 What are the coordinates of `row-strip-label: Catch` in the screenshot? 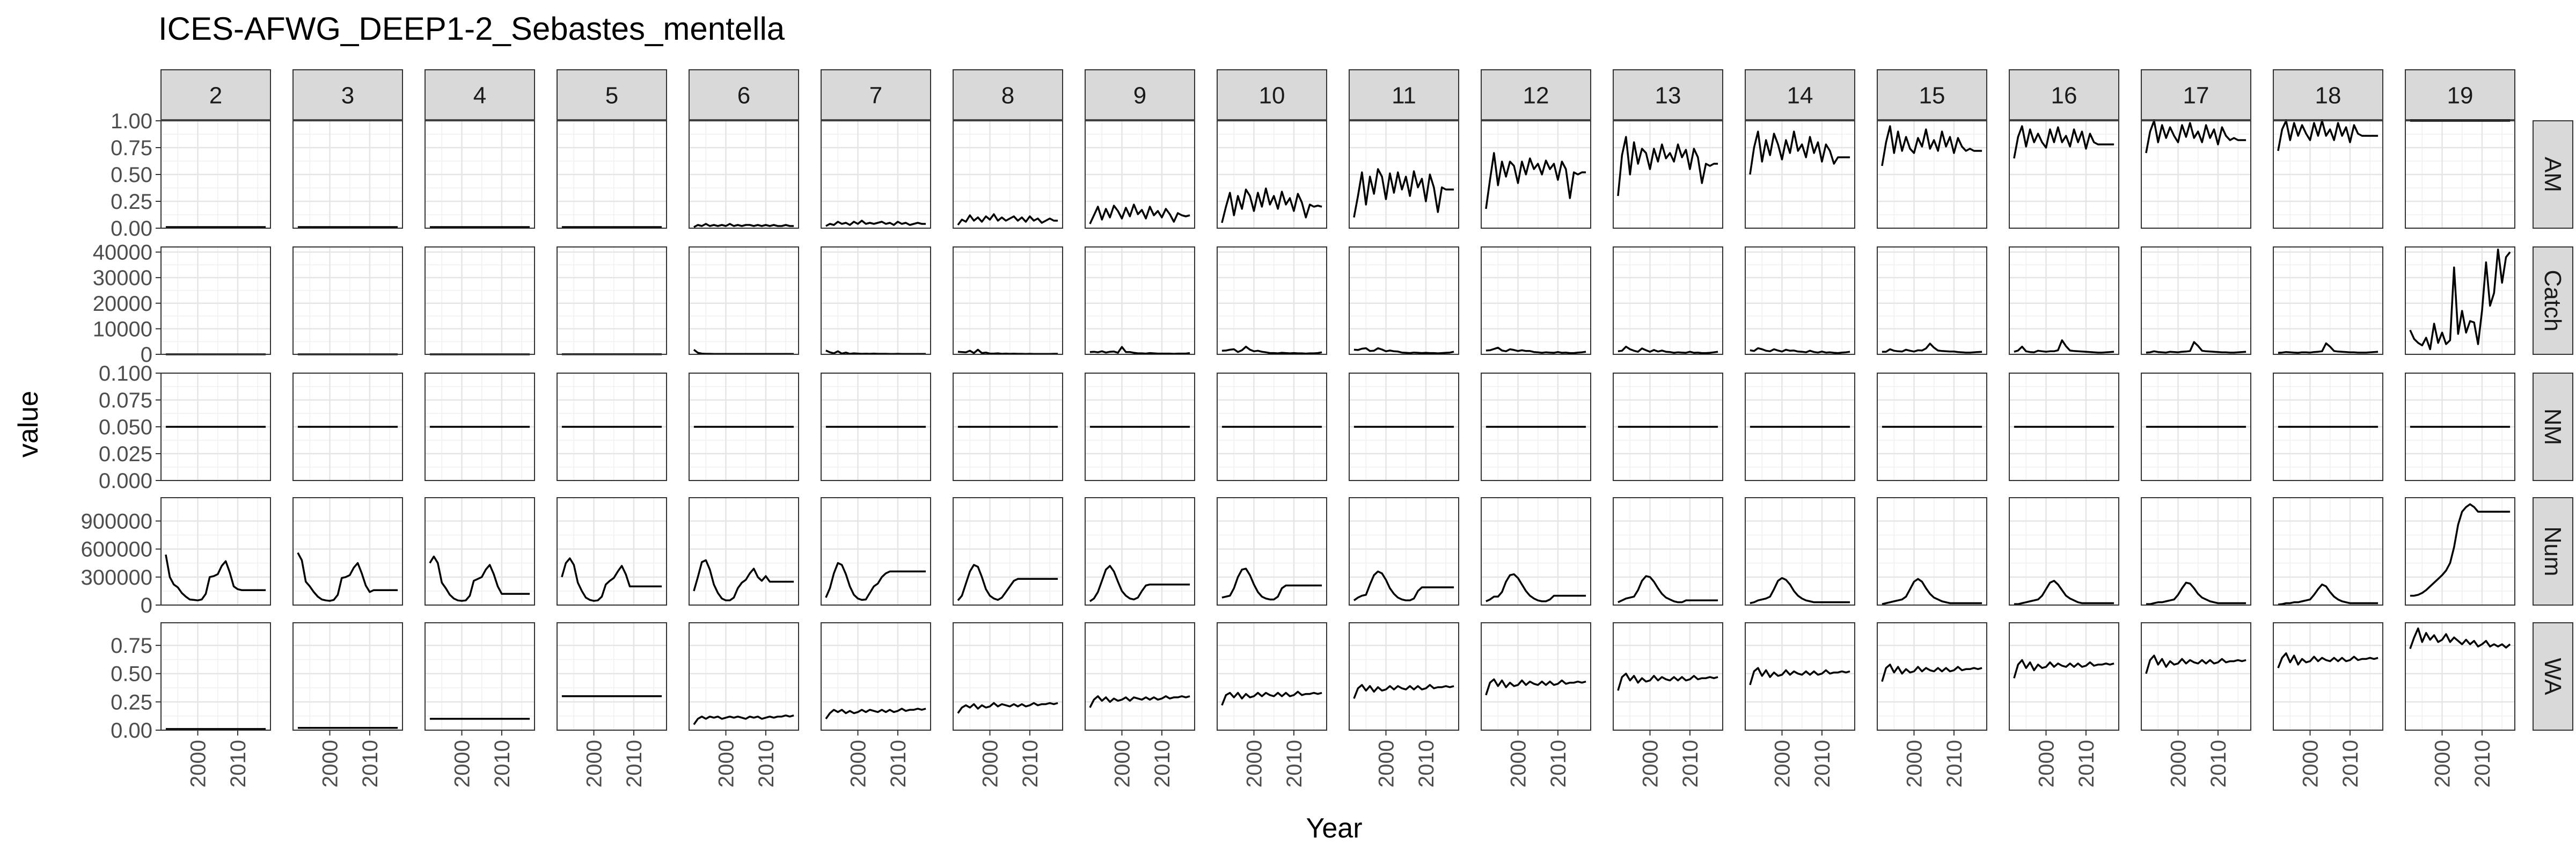 It's located at (2553, 301).